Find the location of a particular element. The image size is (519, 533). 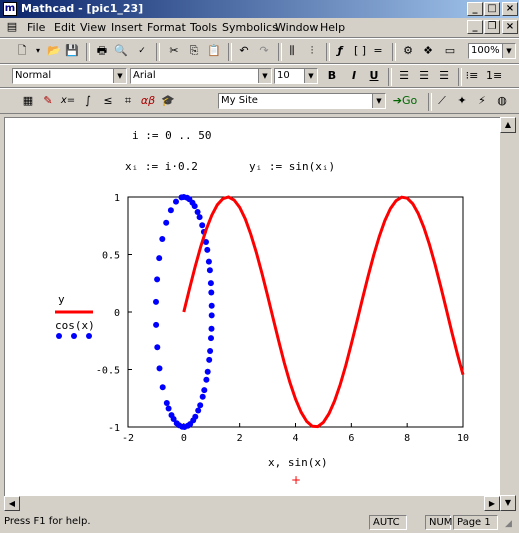

scroll-up-button: ▲ is located at coordinates (508, 125).